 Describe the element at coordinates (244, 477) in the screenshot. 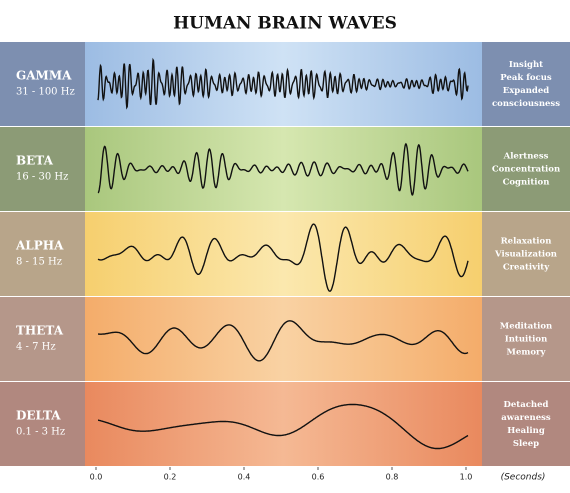

I see `tick-label: 0.4` at that location.